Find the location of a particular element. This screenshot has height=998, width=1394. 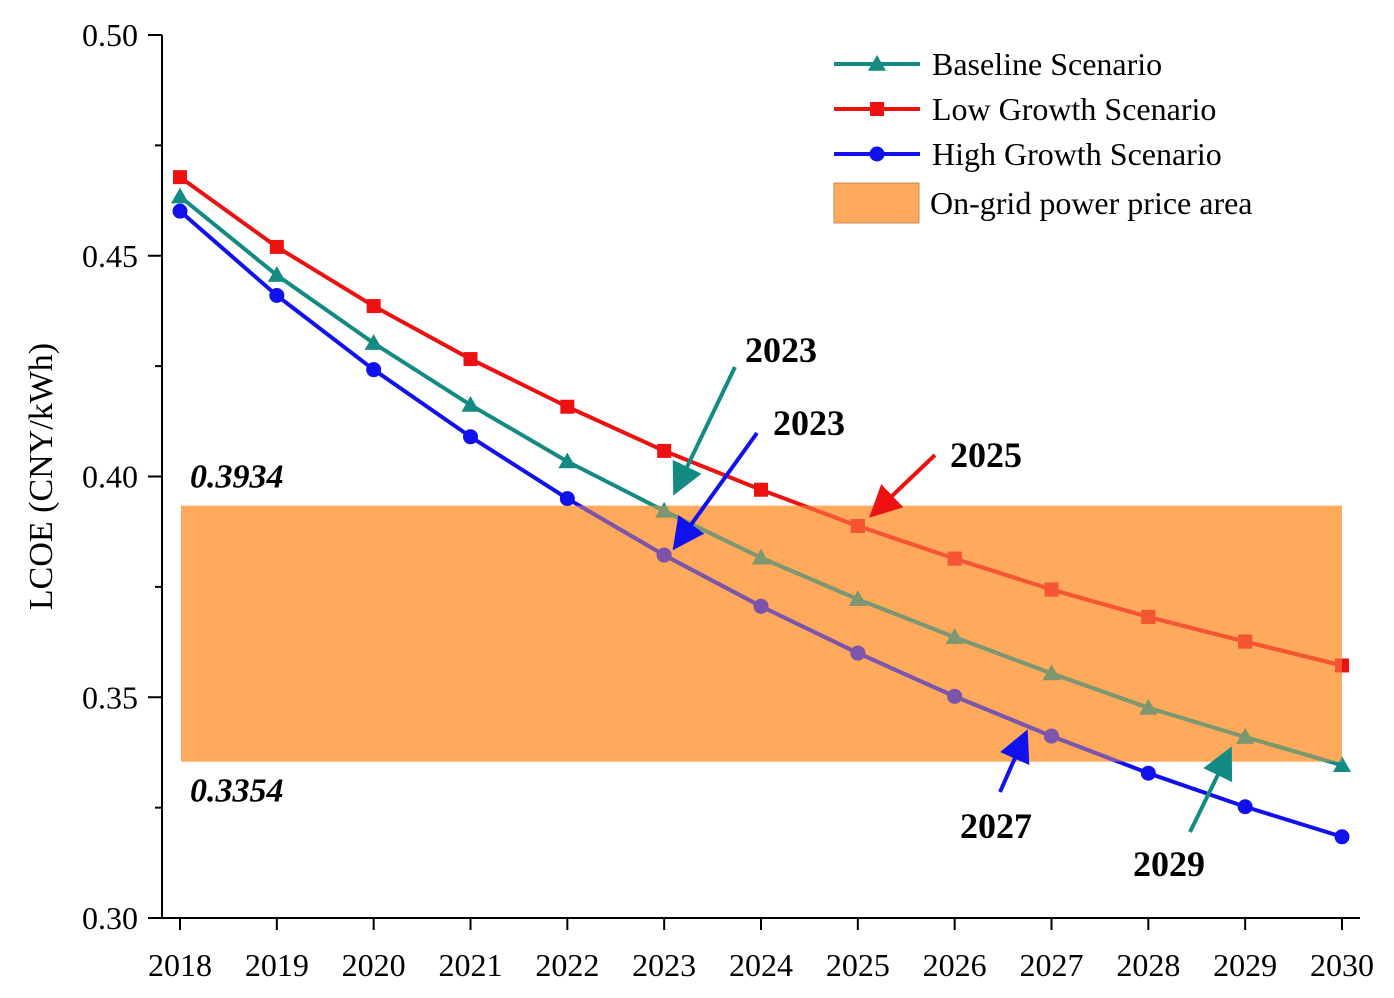

x-tick-label-10: 2028 is located at coordinates (1148, 965).